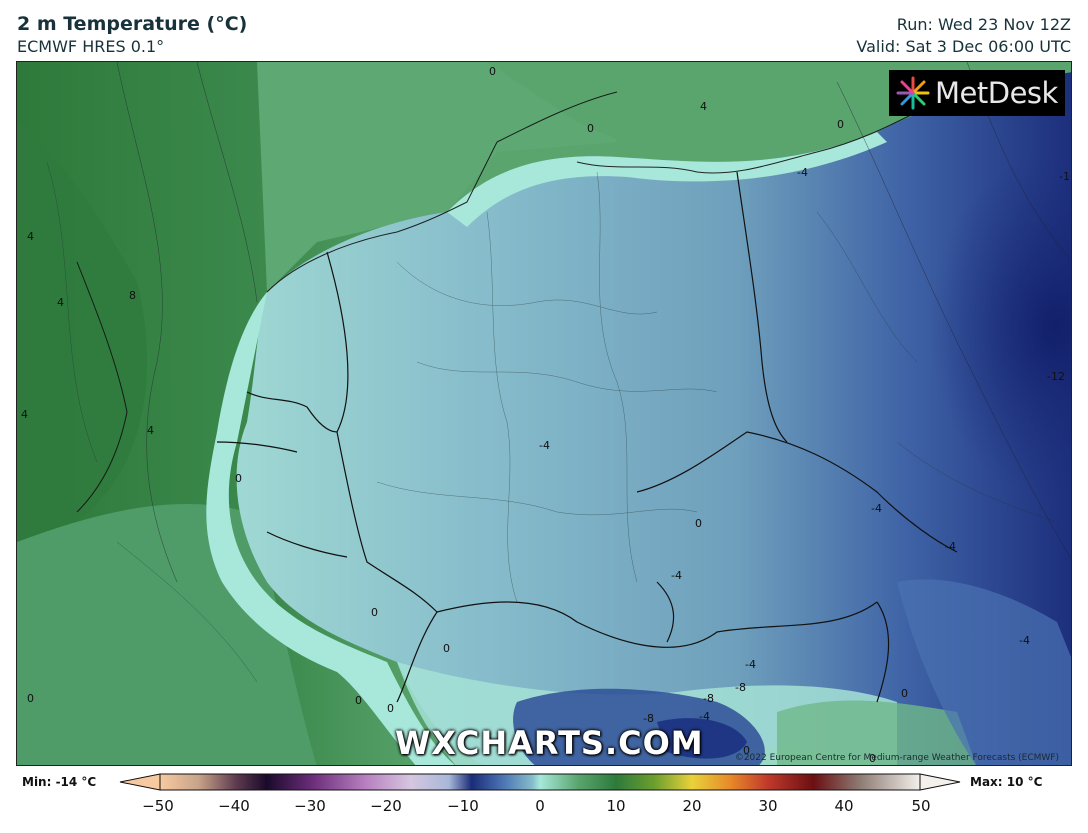  I want to click on color-bar, so click(540, 782).